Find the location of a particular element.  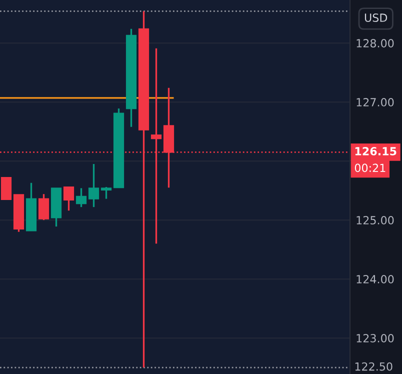

y-tick-label: 124.00 is located at coordinates (375, 279).